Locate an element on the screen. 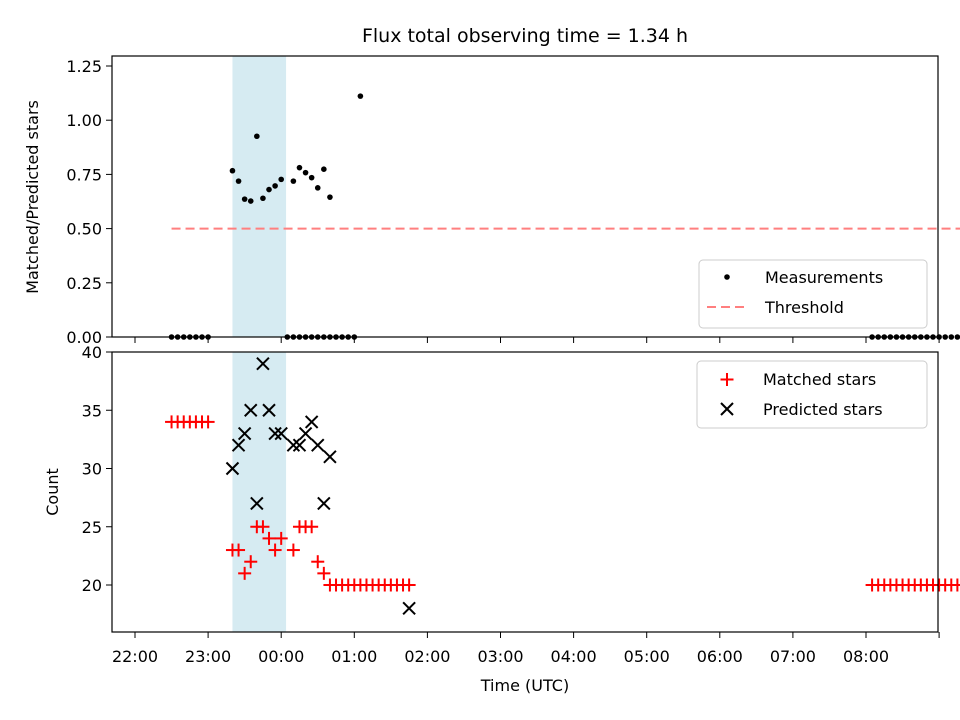 This screenshot has width=960, height=720. y-tick-label: 25 is located at coordinates (92, 527).